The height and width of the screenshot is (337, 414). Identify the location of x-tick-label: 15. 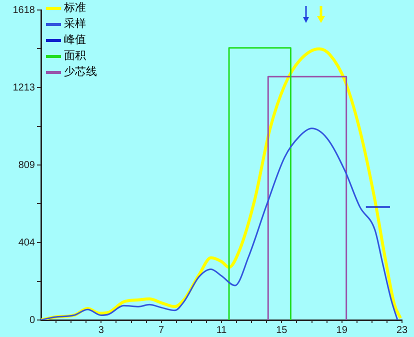
(282, 330).